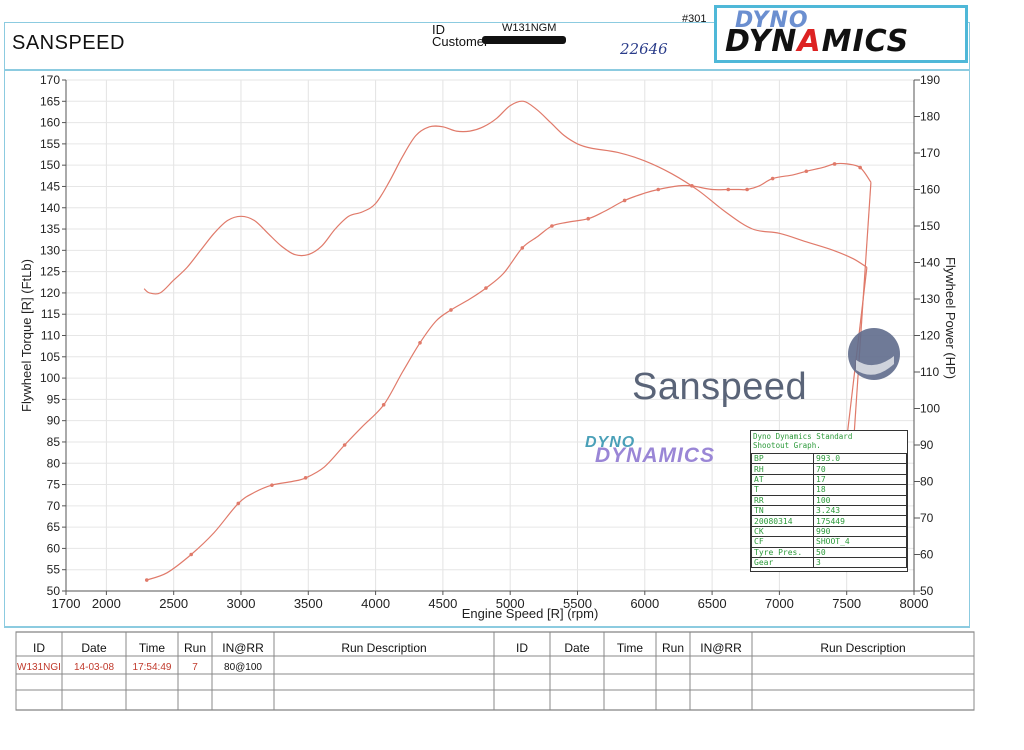 Image resolution: width=1024 pixels, height=750 pixels. I want to click on x-tick-label: 3000, so click(241, 603).